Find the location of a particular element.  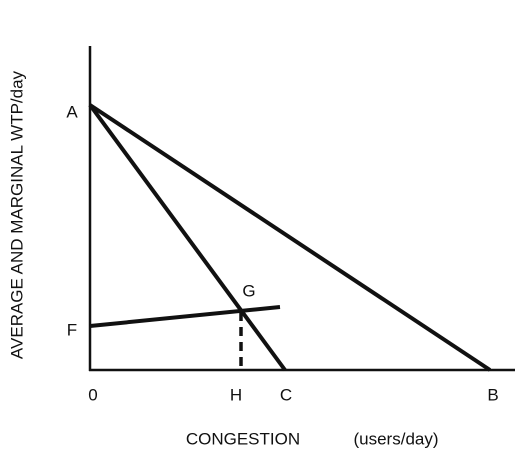

point-label: A is located at coordinates (72, 111).